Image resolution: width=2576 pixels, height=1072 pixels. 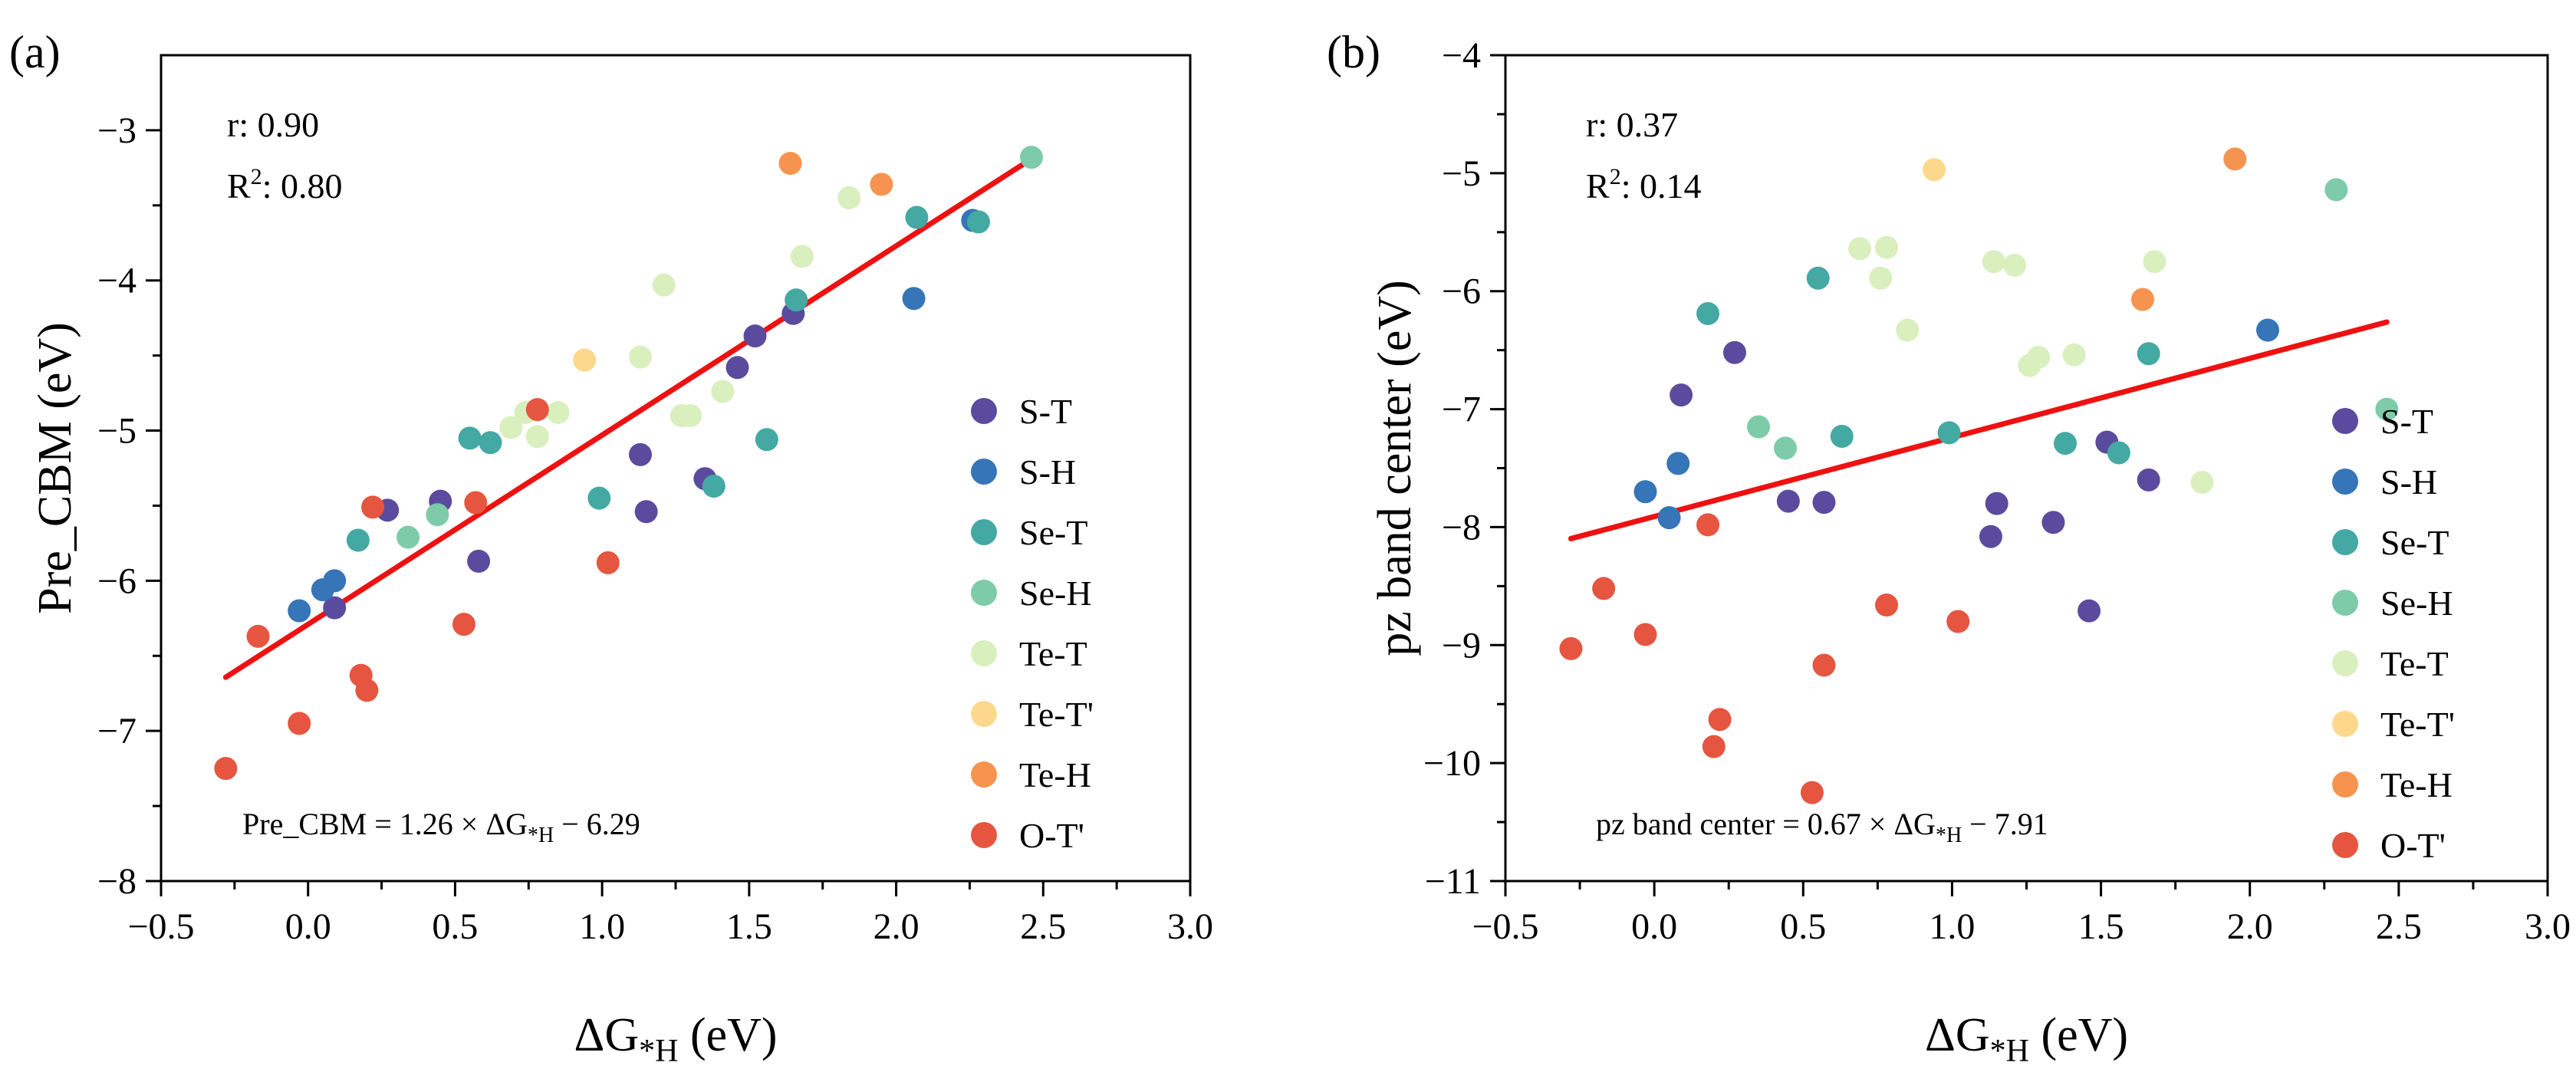 What do you see at coordinates (1461, 646) in the screenshot?
I see `y-tick-label: −9` at bounding box center [1461, 646].